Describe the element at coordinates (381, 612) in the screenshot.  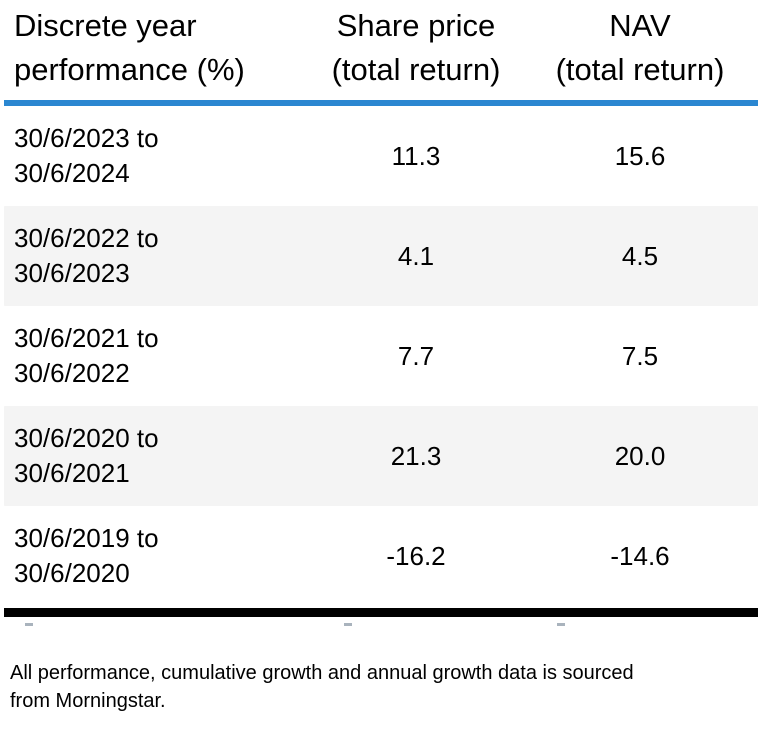
I see `table-bottom-rule` at that location.